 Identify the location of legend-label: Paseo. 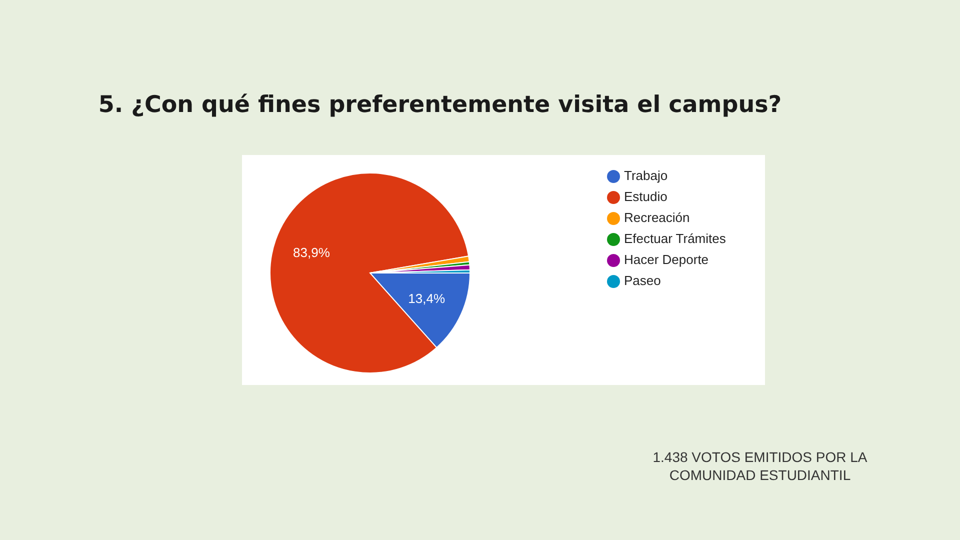
(642, 280).